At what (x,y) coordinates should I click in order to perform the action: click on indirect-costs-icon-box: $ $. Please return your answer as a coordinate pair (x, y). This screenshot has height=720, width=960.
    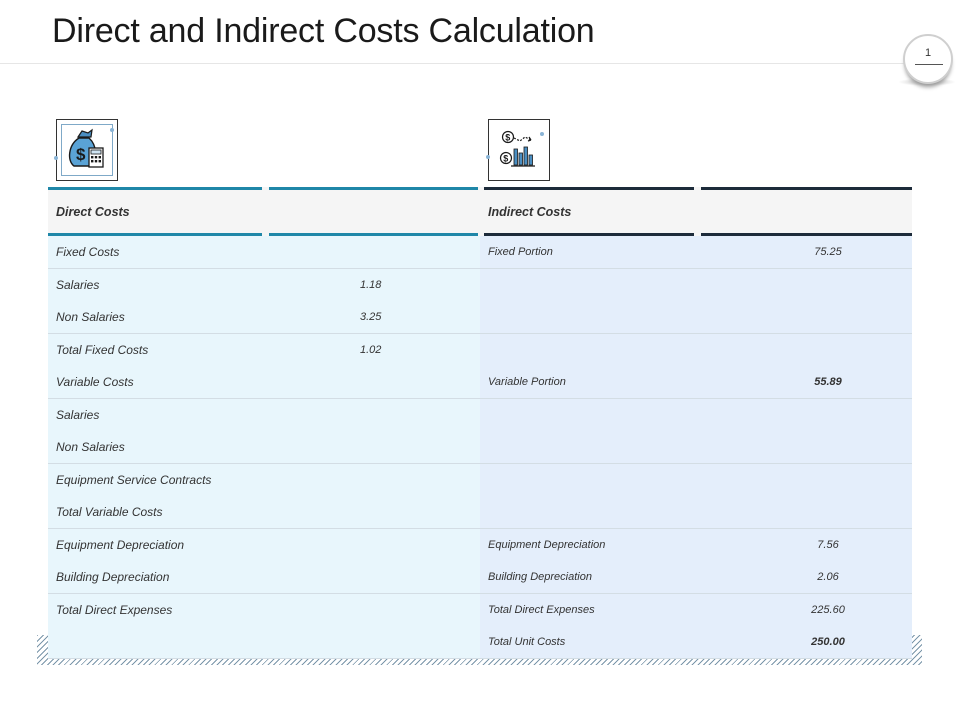
    Looking at the image, I should click on (519, 150).